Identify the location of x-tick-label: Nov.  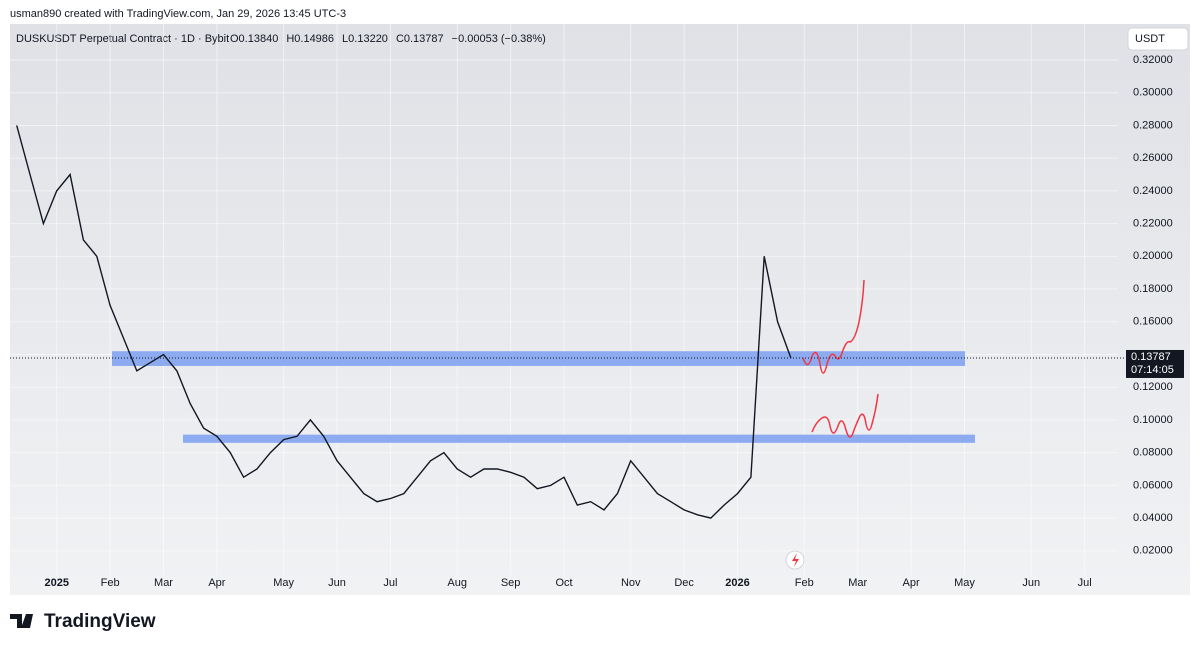
(631, 583).